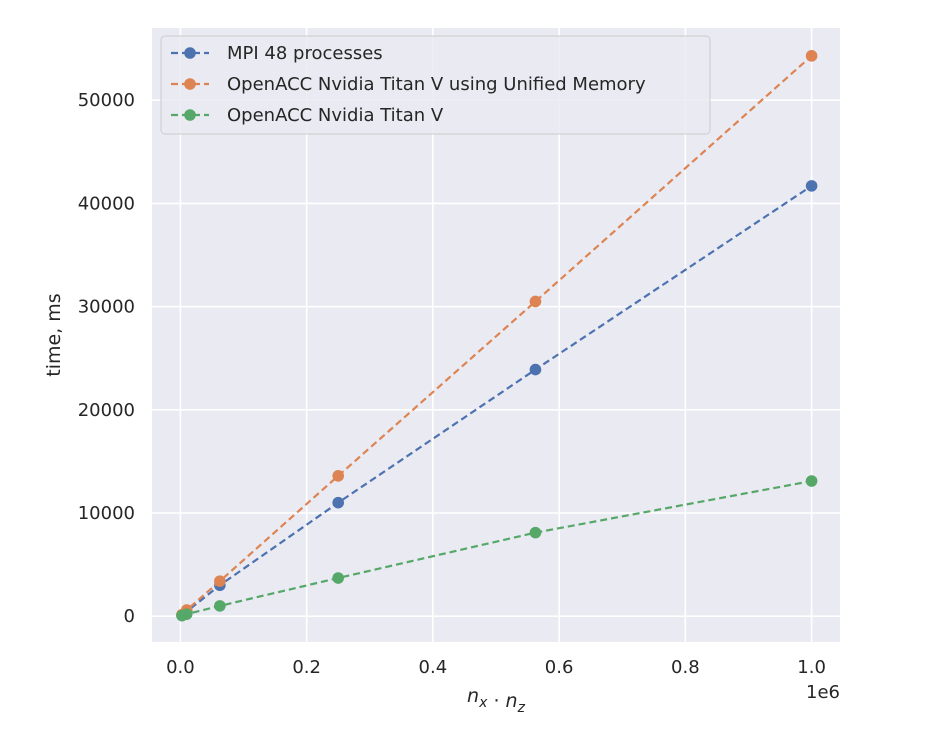  Describe the element at coordinates (685, 667) in the screenshot. I see `x-tick-label: 0.8` at that location.